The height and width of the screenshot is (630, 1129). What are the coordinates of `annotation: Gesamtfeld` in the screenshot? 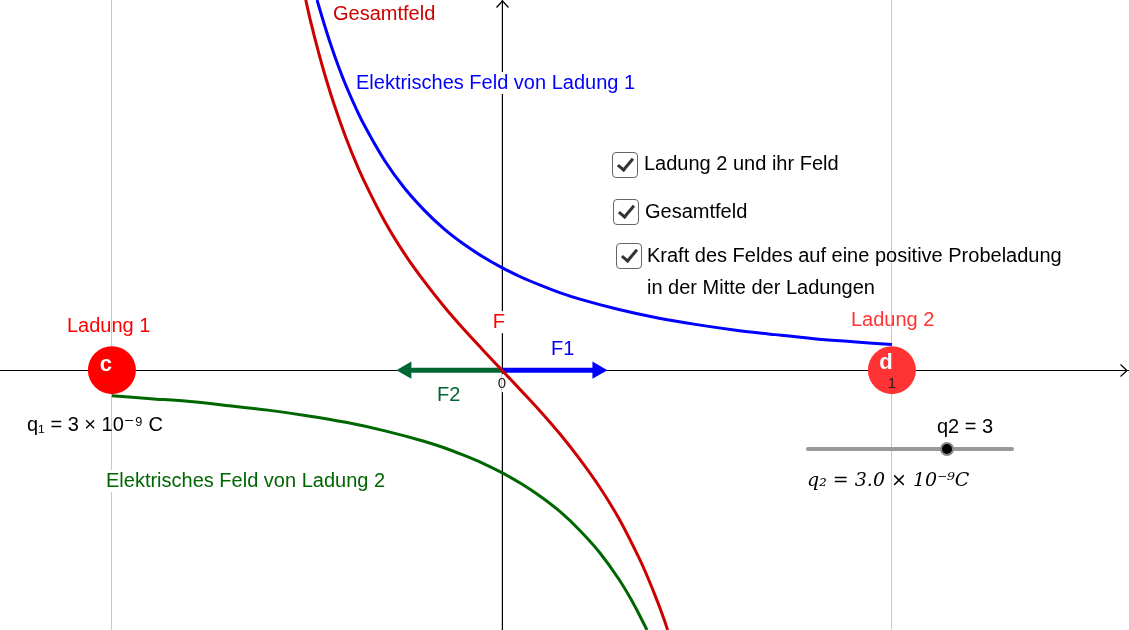 It's located at (696, 210).